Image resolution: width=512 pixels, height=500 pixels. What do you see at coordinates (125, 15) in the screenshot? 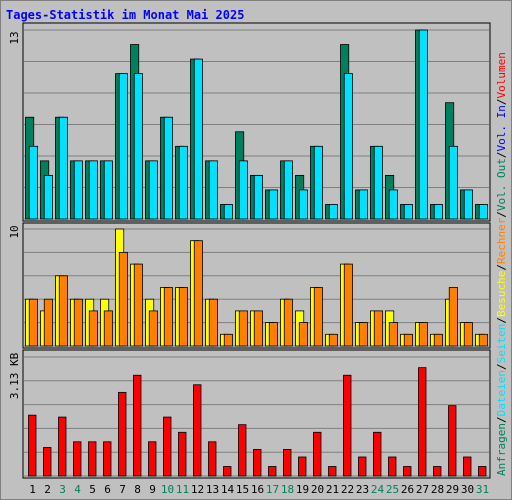
I see `chart-title: Tages-Statistik im Monat Mai 2025` at bounding box center [125, 15].